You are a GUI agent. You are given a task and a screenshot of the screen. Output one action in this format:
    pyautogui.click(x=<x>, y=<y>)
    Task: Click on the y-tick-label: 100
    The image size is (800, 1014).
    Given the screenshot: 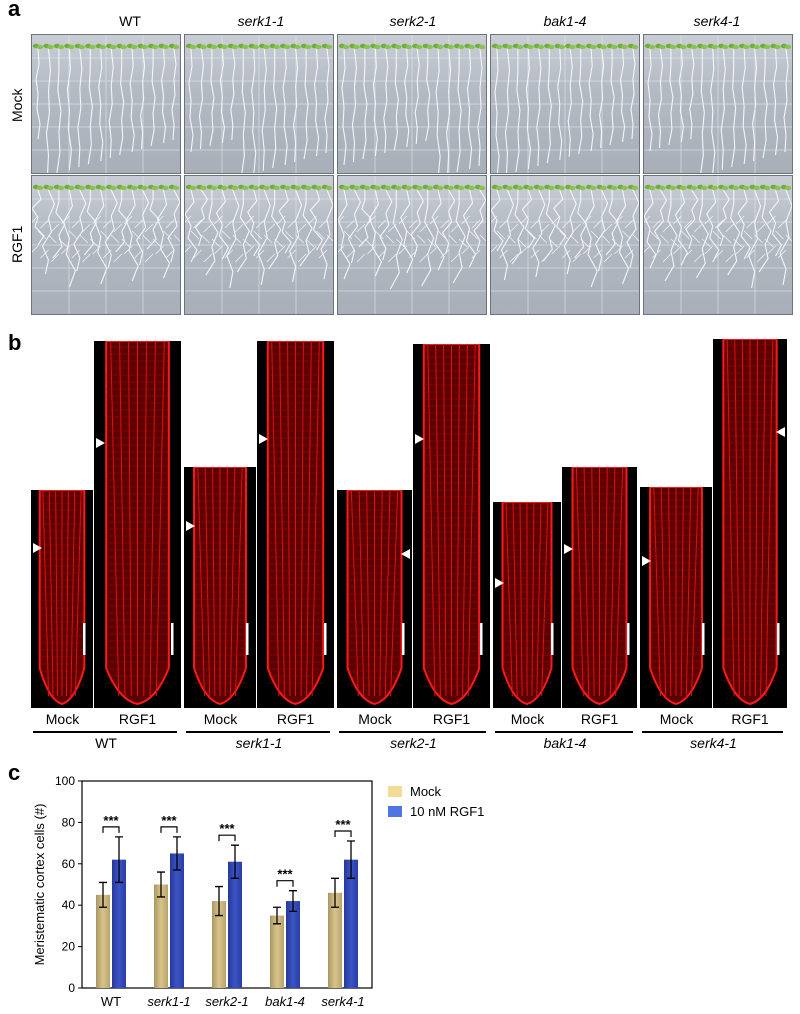 What is the action you would take?
    pyautogui.click(x=65, y=781)
    